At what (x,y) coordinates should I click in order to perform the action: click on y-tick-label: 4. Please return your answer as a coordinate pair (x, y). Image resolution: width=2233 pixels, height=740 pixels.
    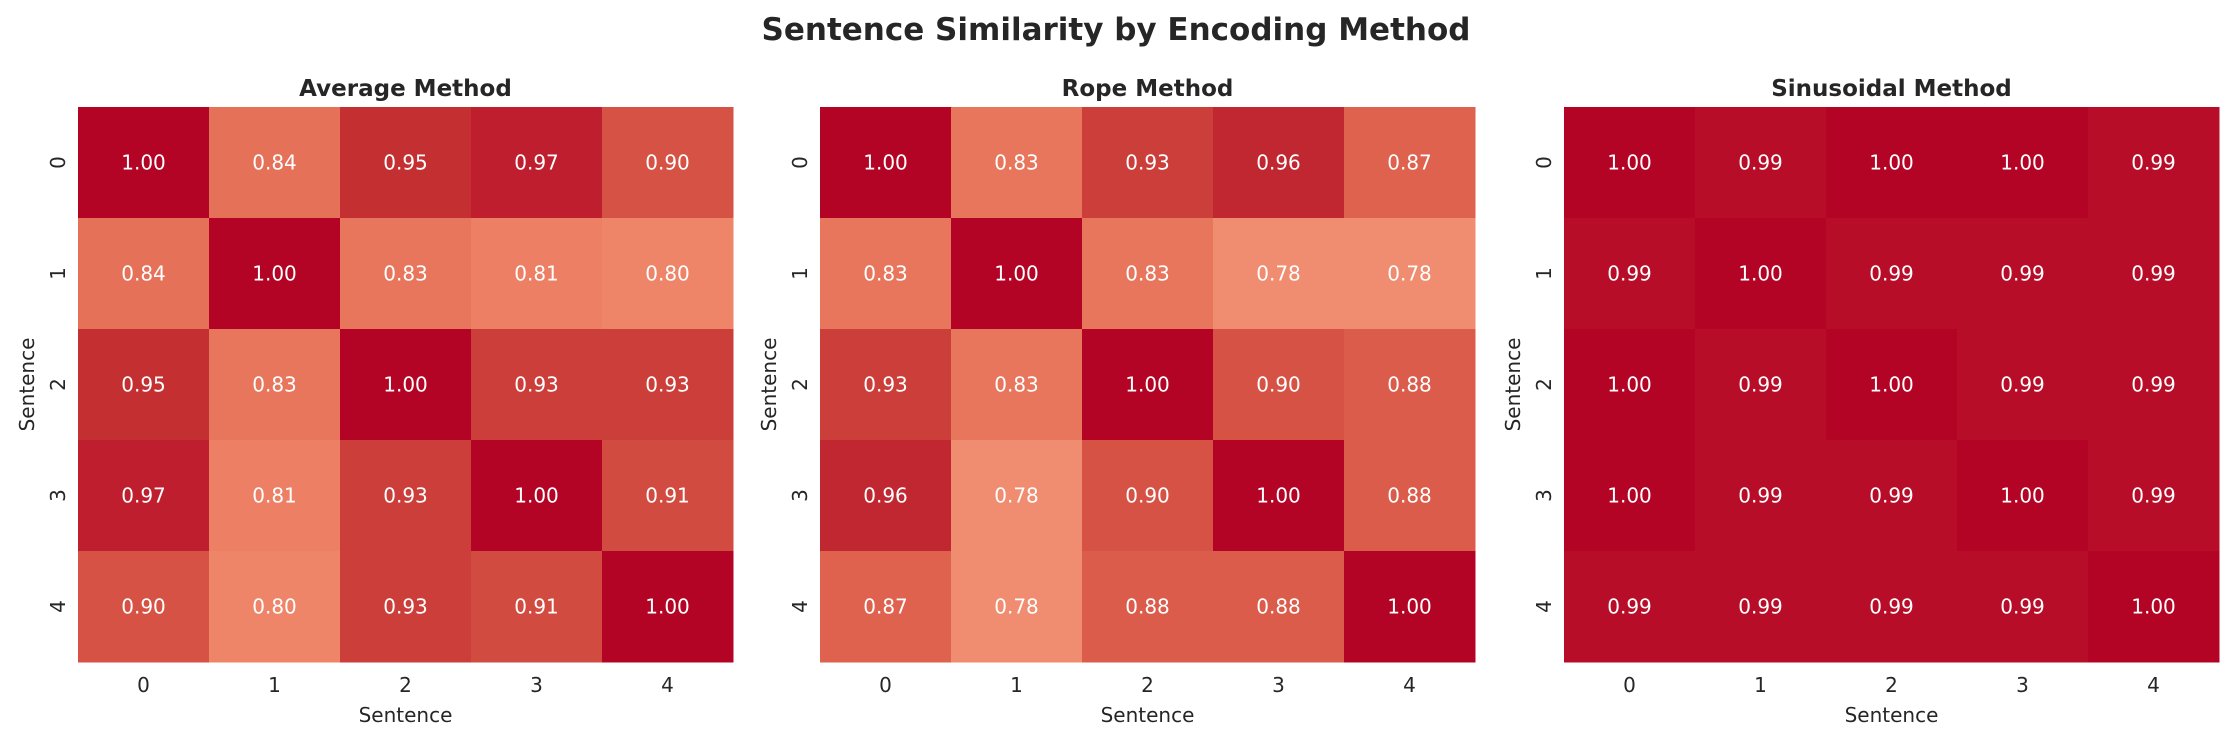
    Looking at the image, I should click on (58, 606).